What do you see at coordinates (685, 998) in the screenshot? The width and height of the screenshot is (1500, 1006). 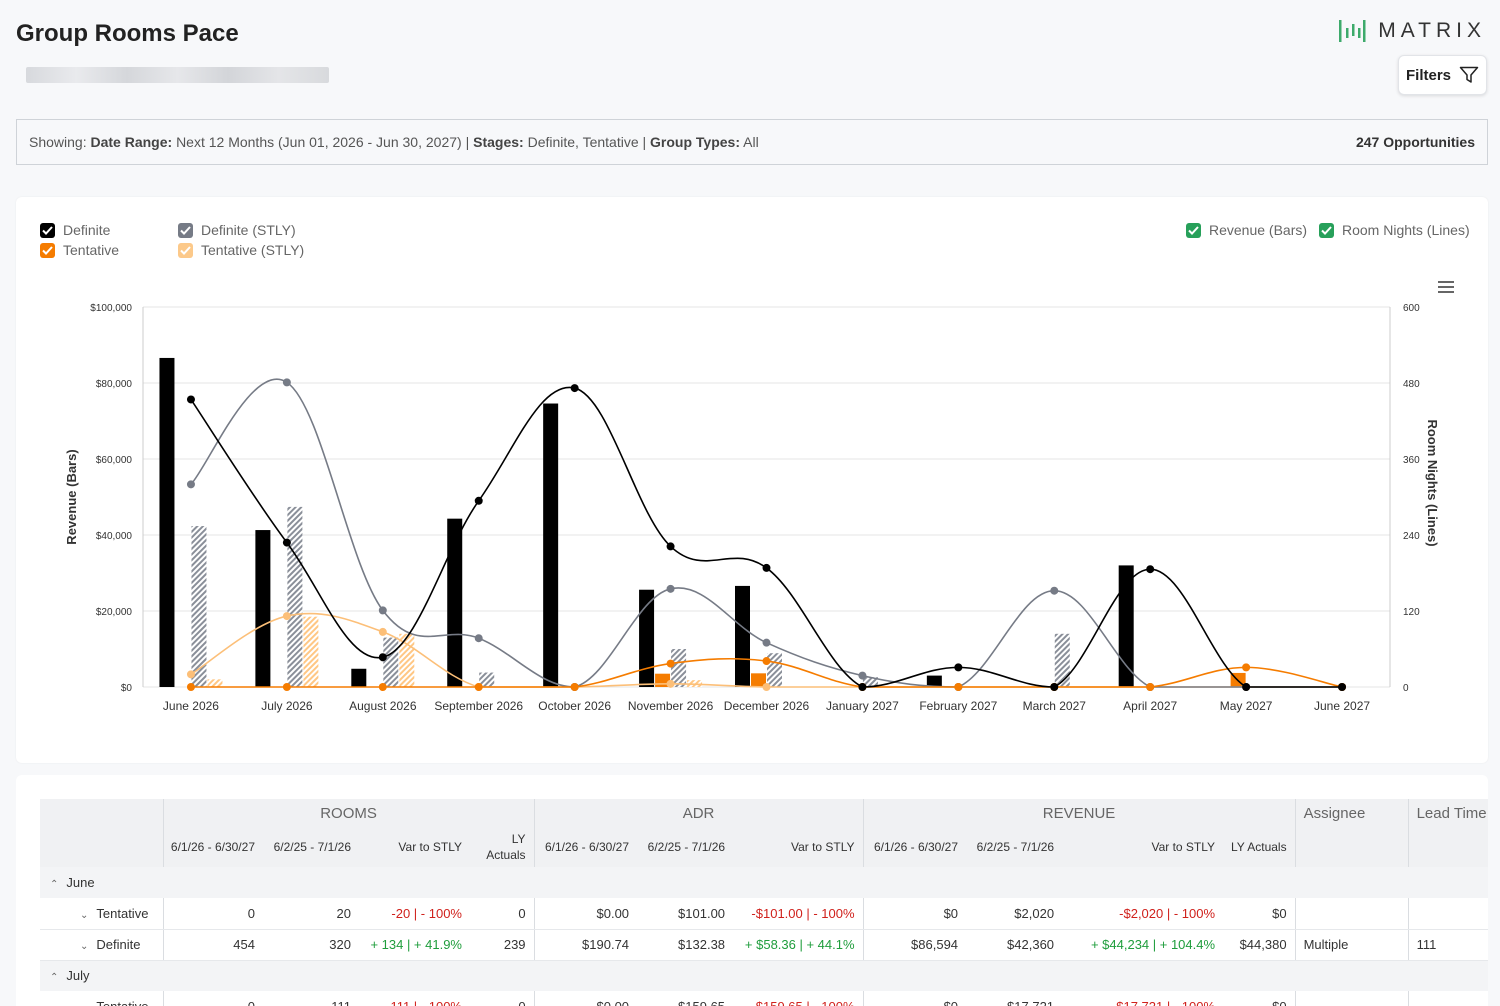 I see `table-cell: $159.65` at bounding box center [685, 998].